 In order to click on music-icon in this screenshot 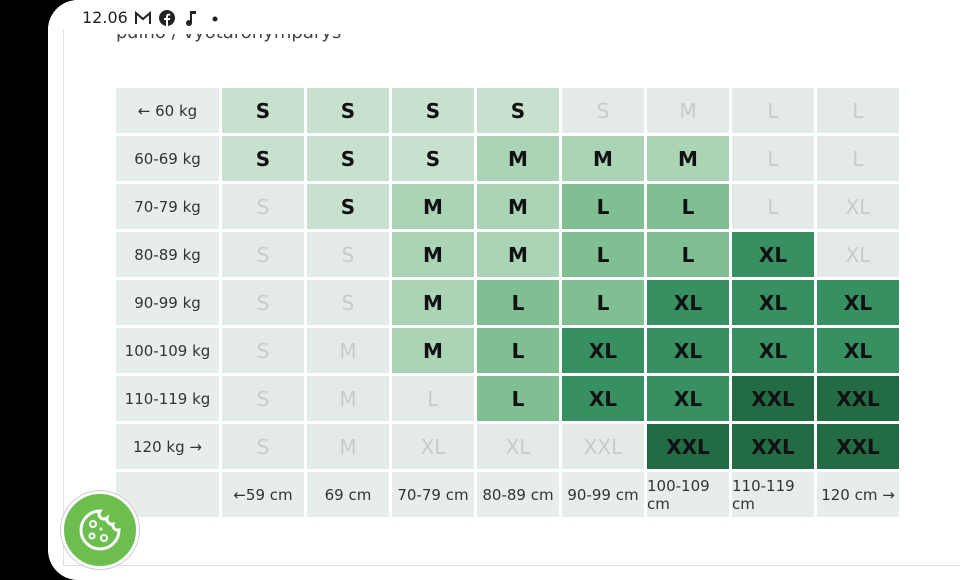, I will do `click(190, 18)`.